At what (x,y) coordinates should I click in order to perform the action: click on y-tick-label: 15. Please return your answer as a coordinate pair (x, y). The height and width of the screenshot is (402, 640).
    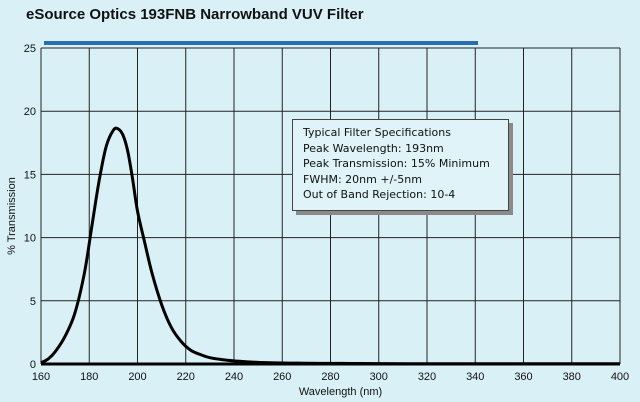
    Looking at the image, I should click on (30, 175).